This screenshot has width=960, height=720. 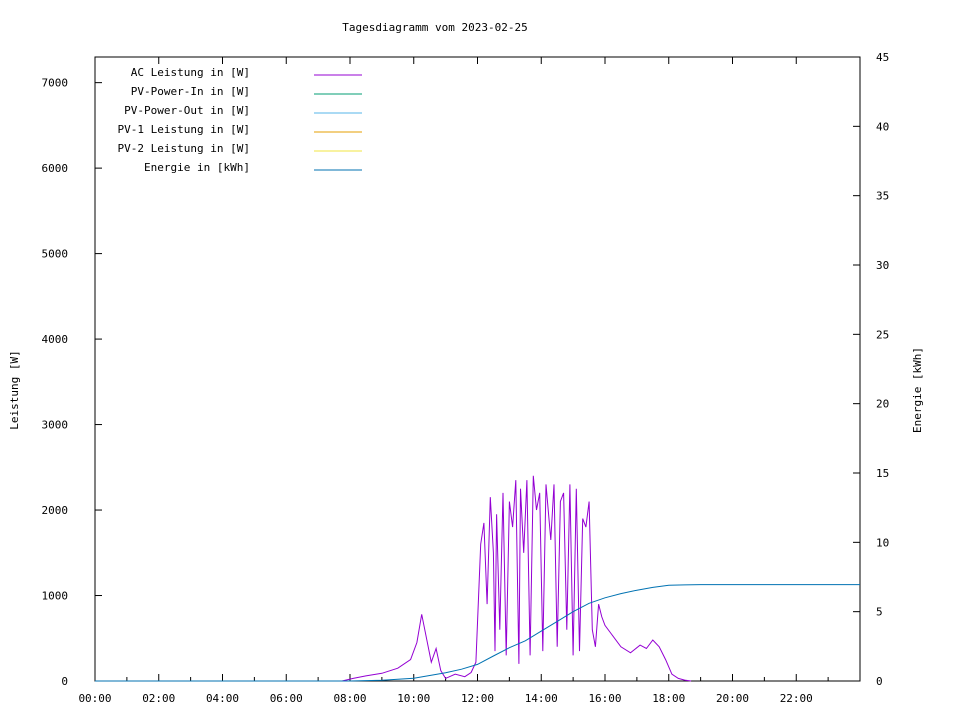 What do you see at coordinates (604, 698) in the screenshot?
I see `x-tick-label: 16:00` at bounding box center [604, 698].